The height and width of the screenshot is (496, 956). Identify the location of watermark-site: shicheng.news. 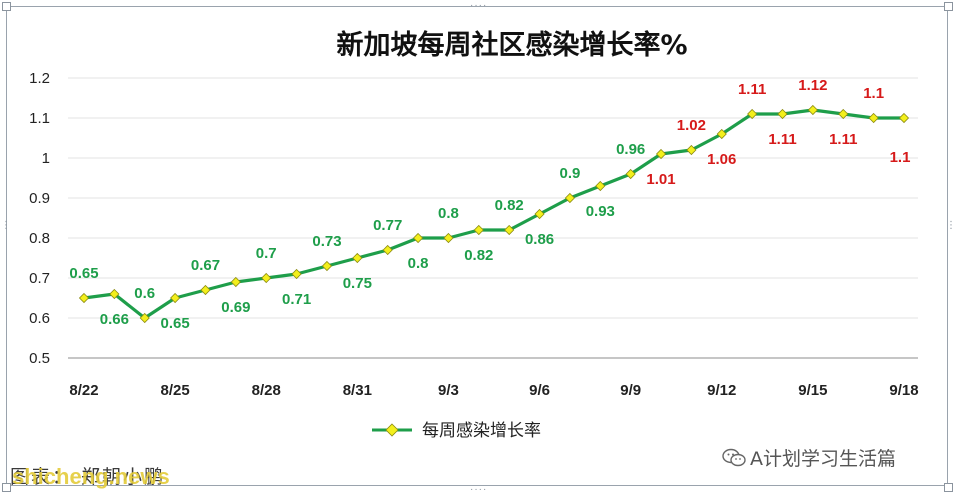
(91, 476).